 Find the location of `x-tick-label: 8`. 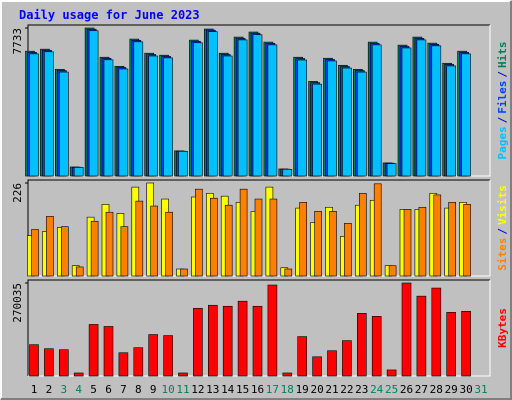

x-tick-label: 8 is located at coordinates (138, 389).